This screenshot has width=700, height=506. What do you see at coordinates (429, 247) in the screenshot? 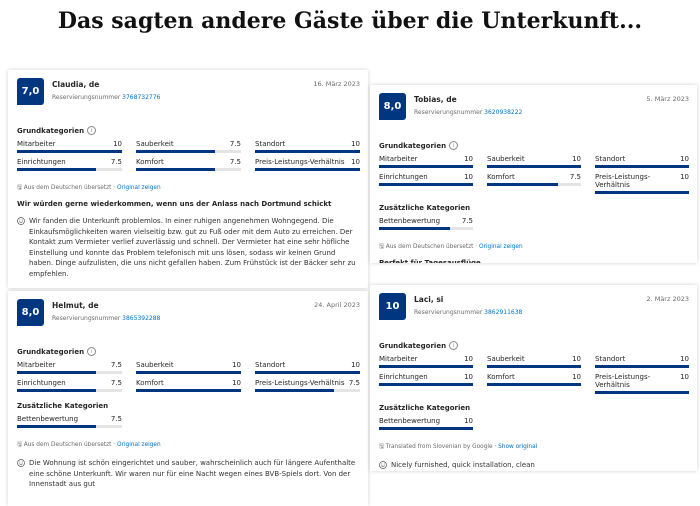
I see `translation-text: Aus dem Deutschen übersetzt` at bounding box center [429, 247].